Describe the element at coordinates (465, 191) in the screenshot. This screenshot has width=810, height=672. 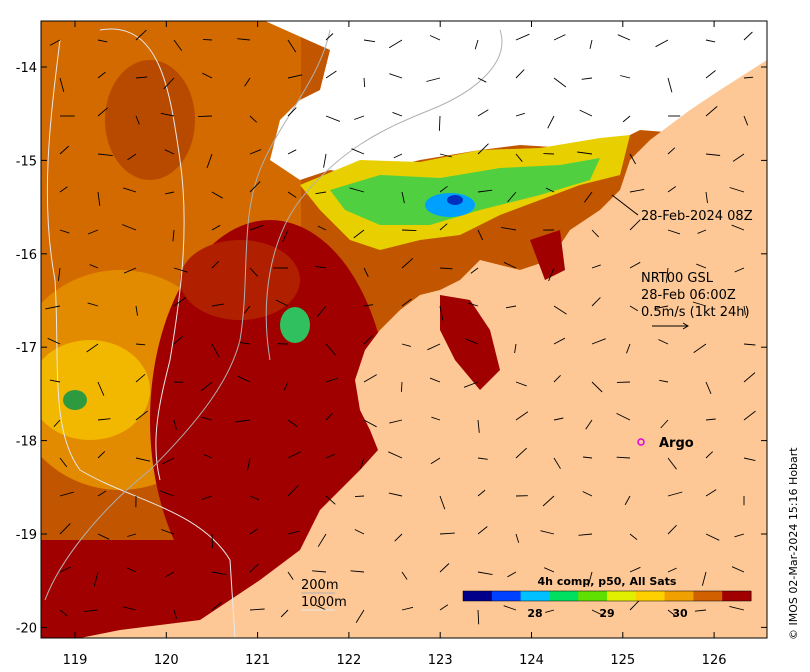
I see `sst-band-green` at that location.